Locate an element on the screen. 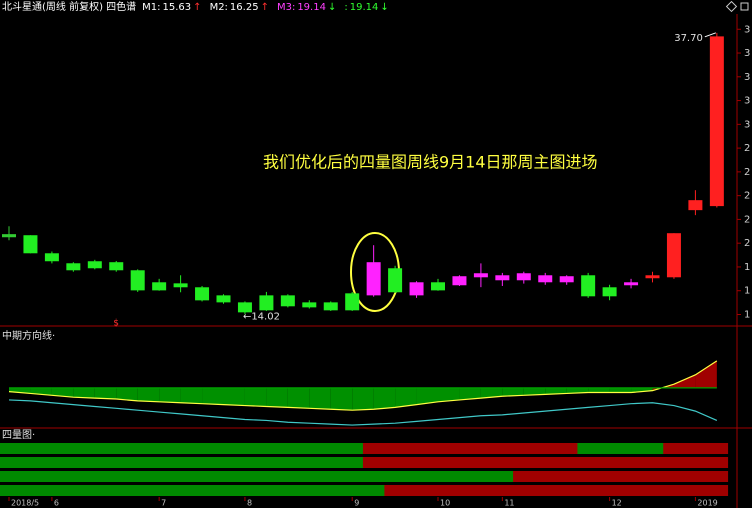  min-label: ←14.02 is located at coordinates (261, 316).